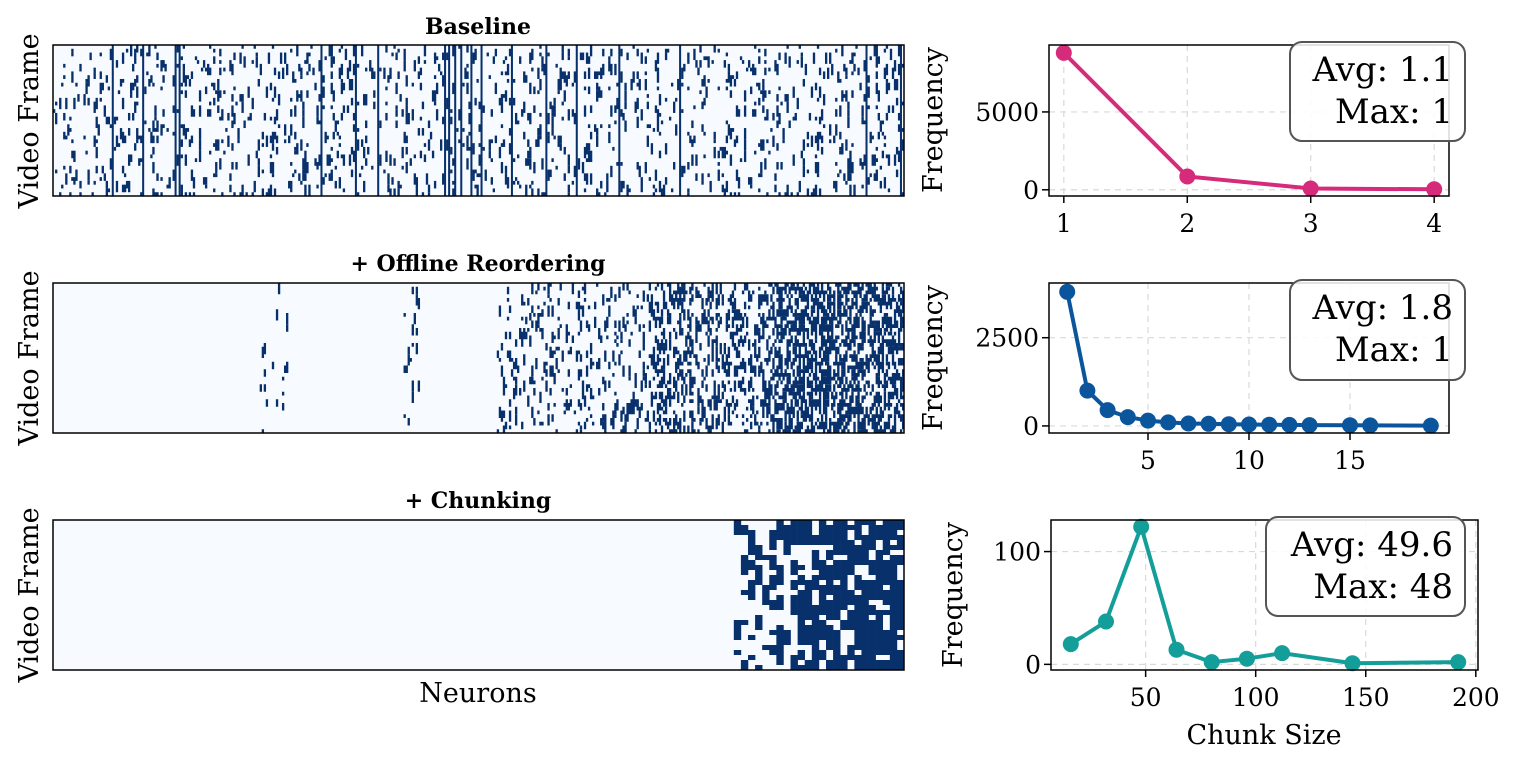 This screenshot has height=767, width=1517. Describe the element at coordinates (1394, 350) in the screenshot. I see `stats-max: Max: 1` at that location.